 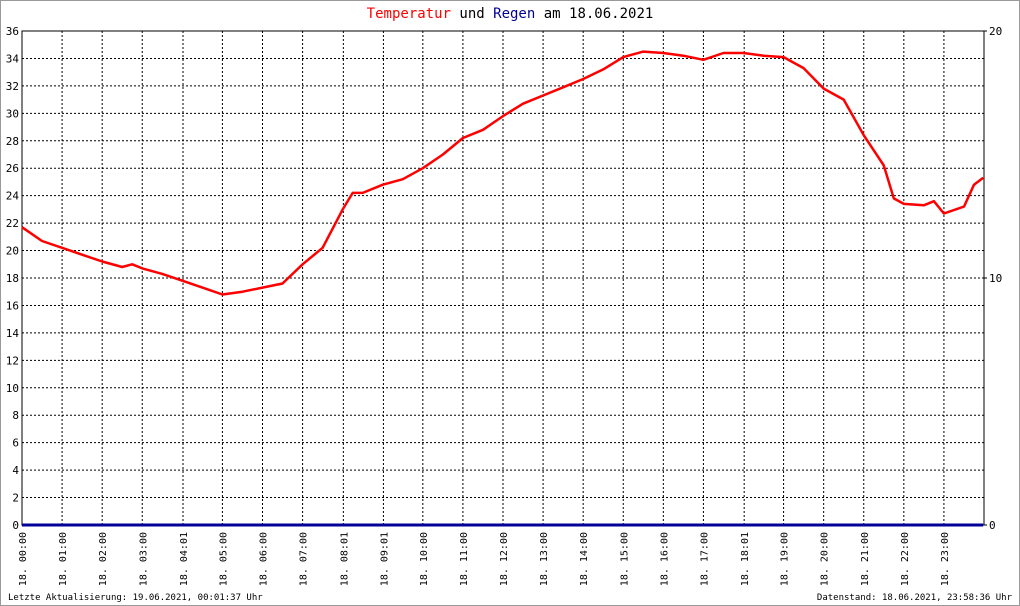 What do you see at coordinates (15, 498) in the screenshot?
I see `y-tick-label: 2` at bounding box center [15, 498].